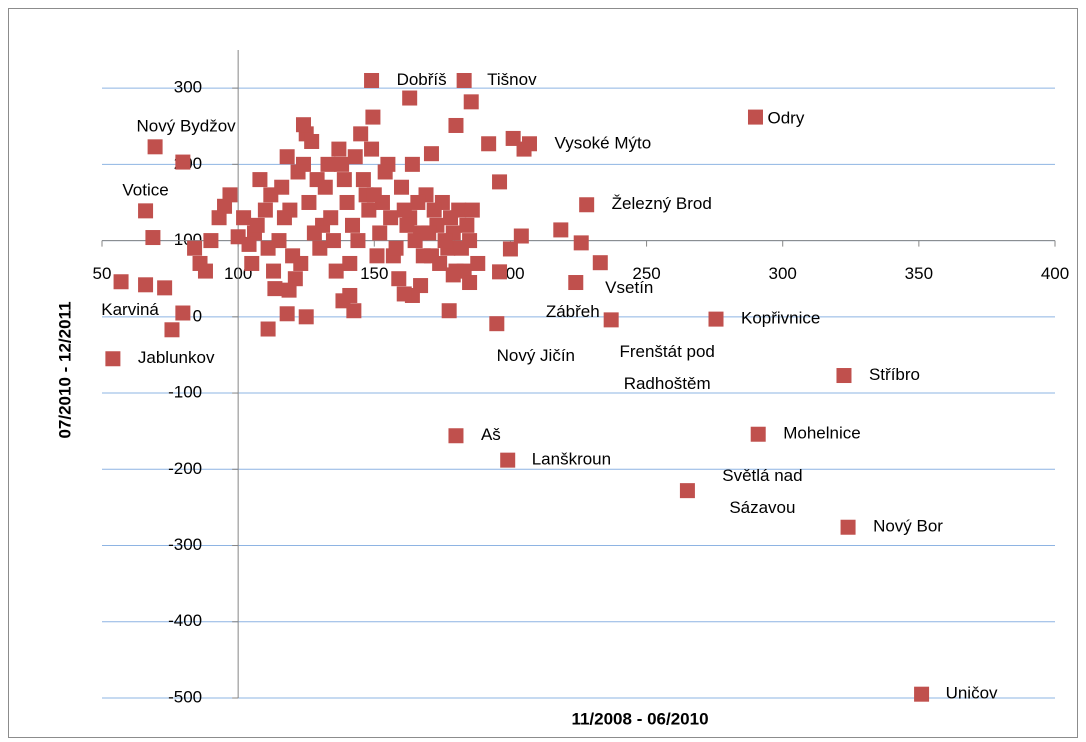 The image size is (1086, 742). I want to click on point-label: Karviná, so click(130, 309).